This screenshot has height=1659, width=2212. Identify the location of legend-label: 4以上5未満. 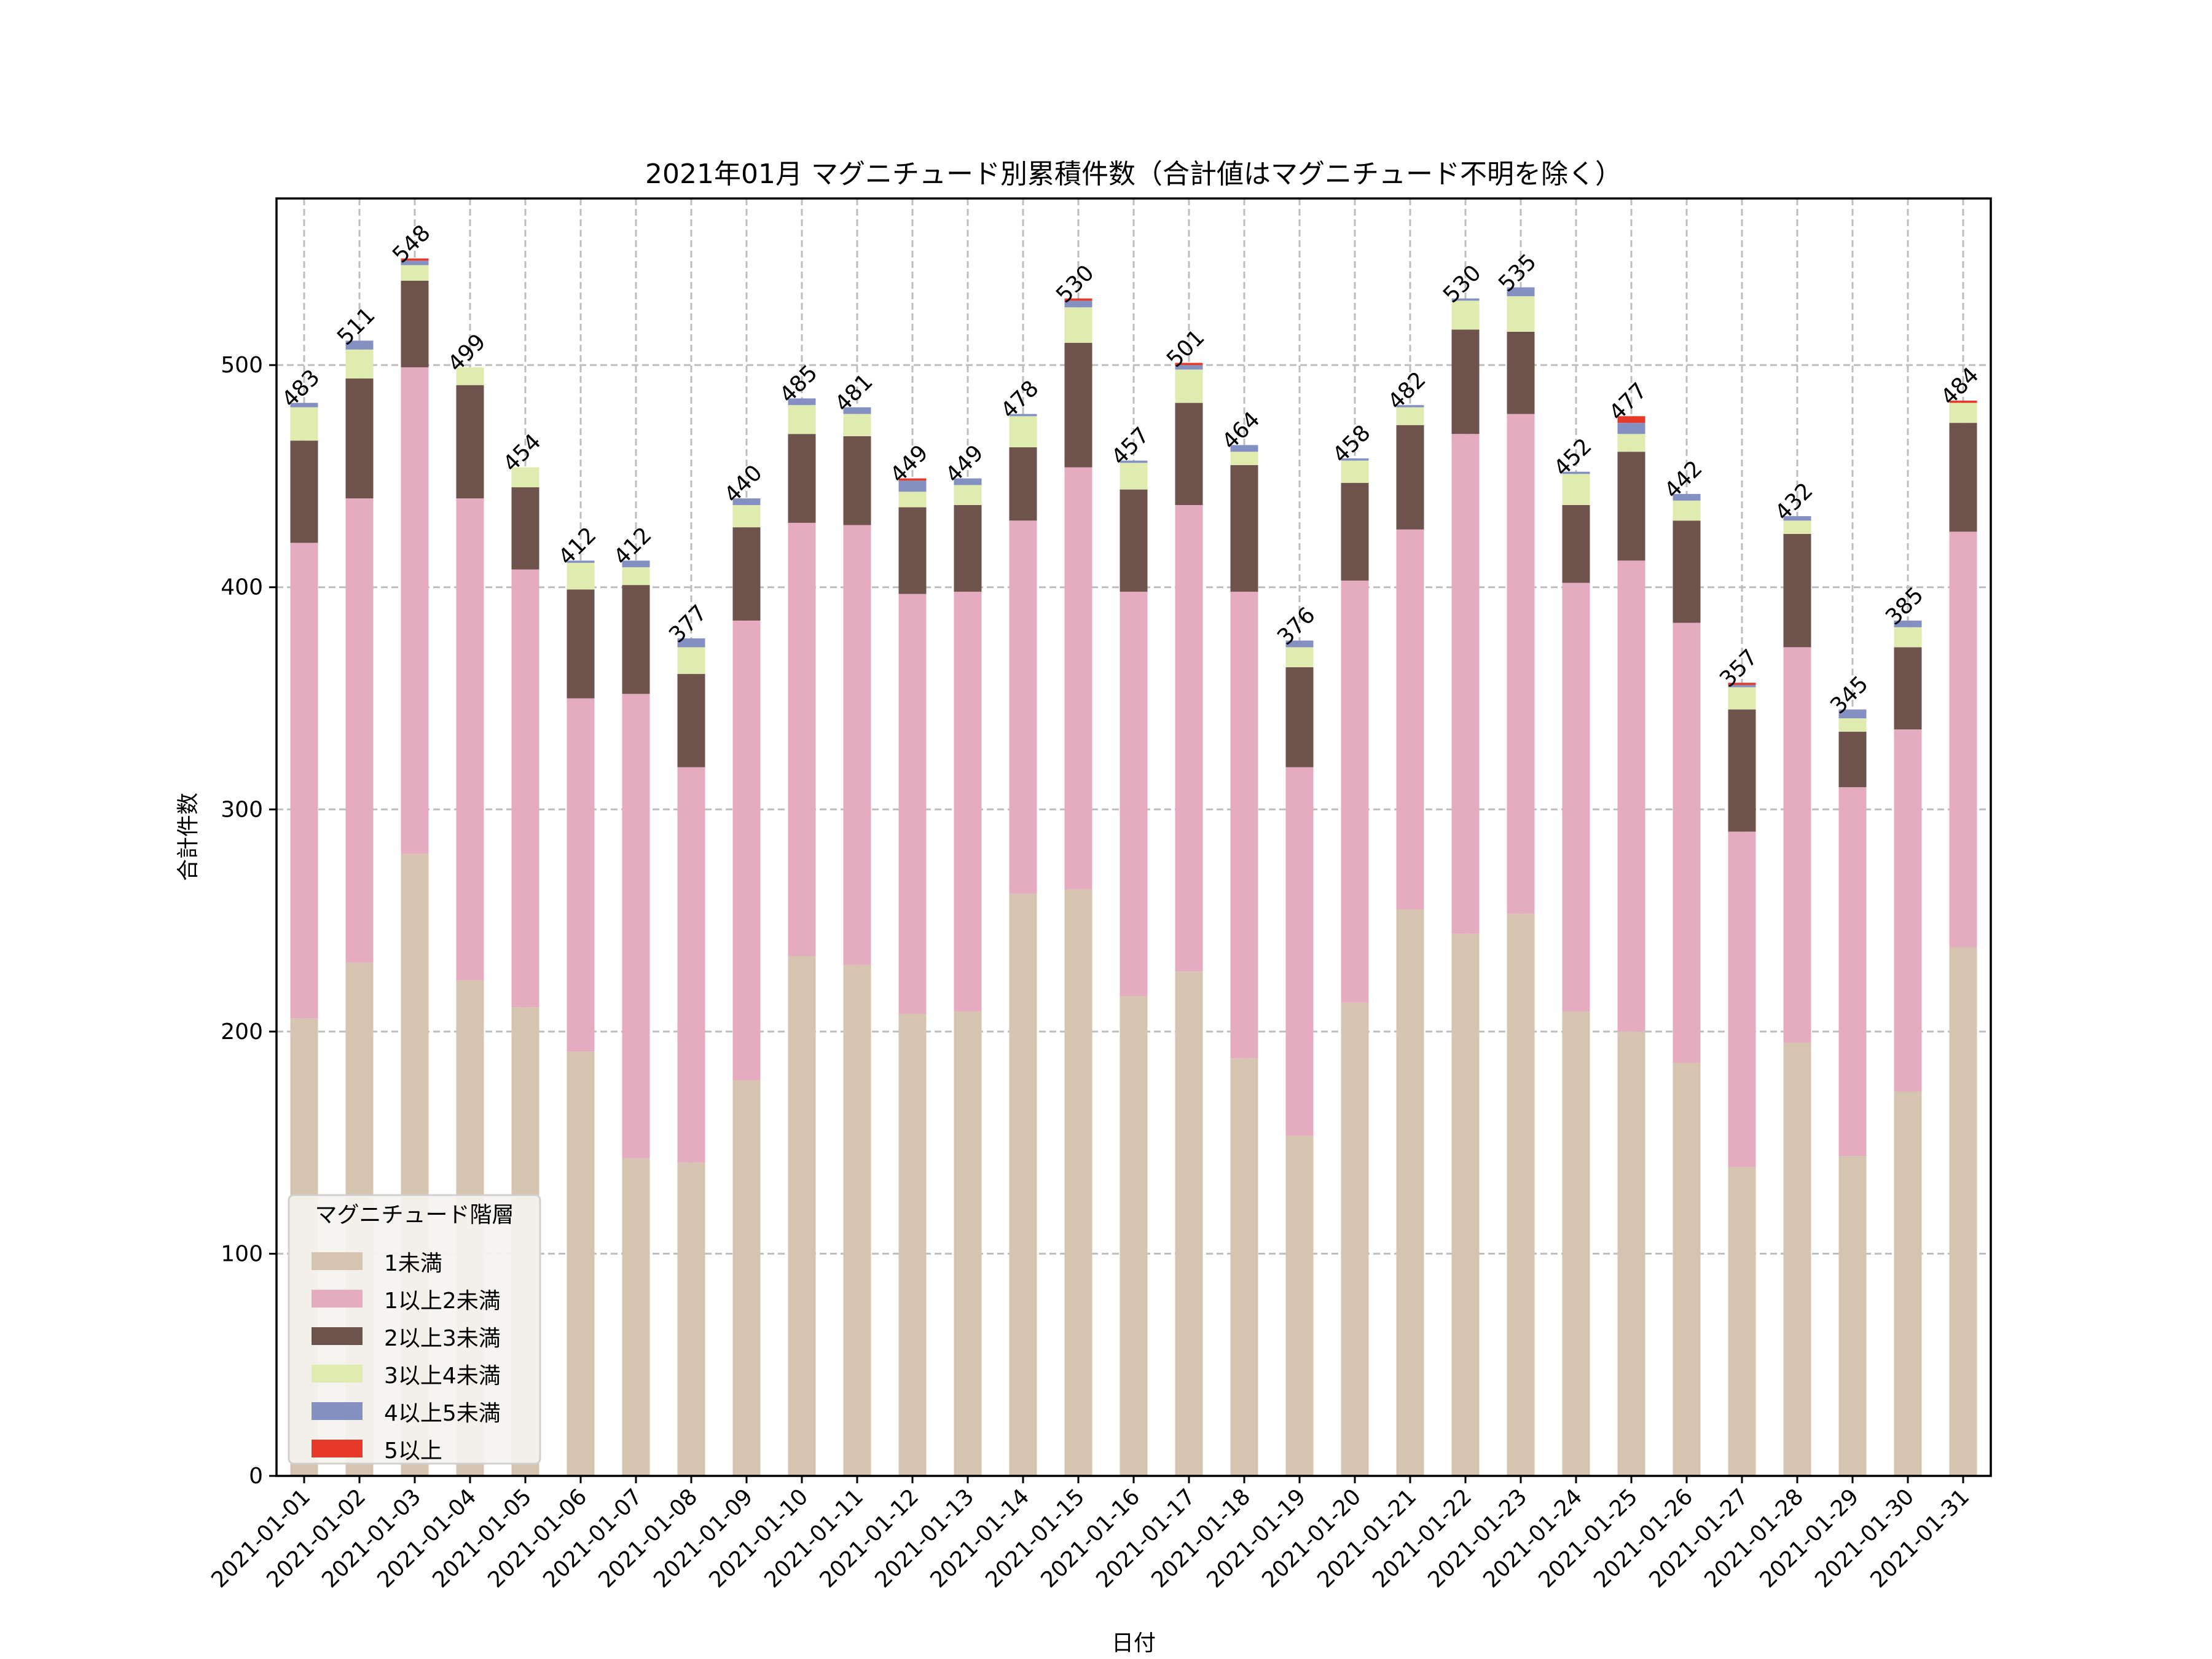
(442, 1413).